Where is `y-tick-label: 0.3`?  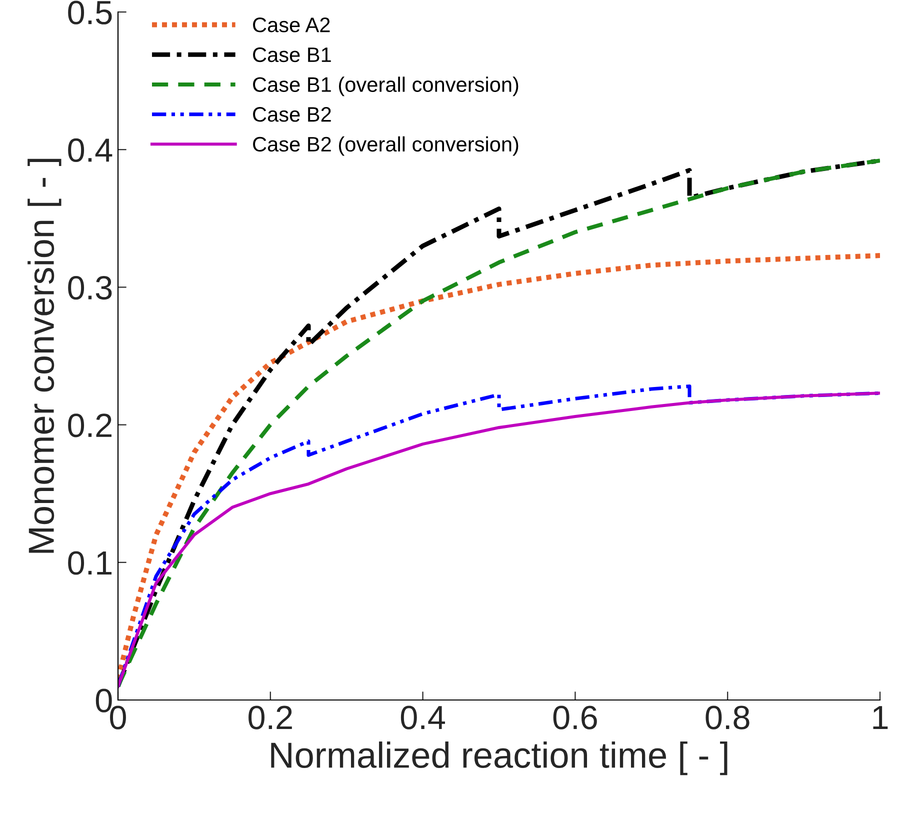 y-tick-label: 0.3 is located at coordinates (90, 288).